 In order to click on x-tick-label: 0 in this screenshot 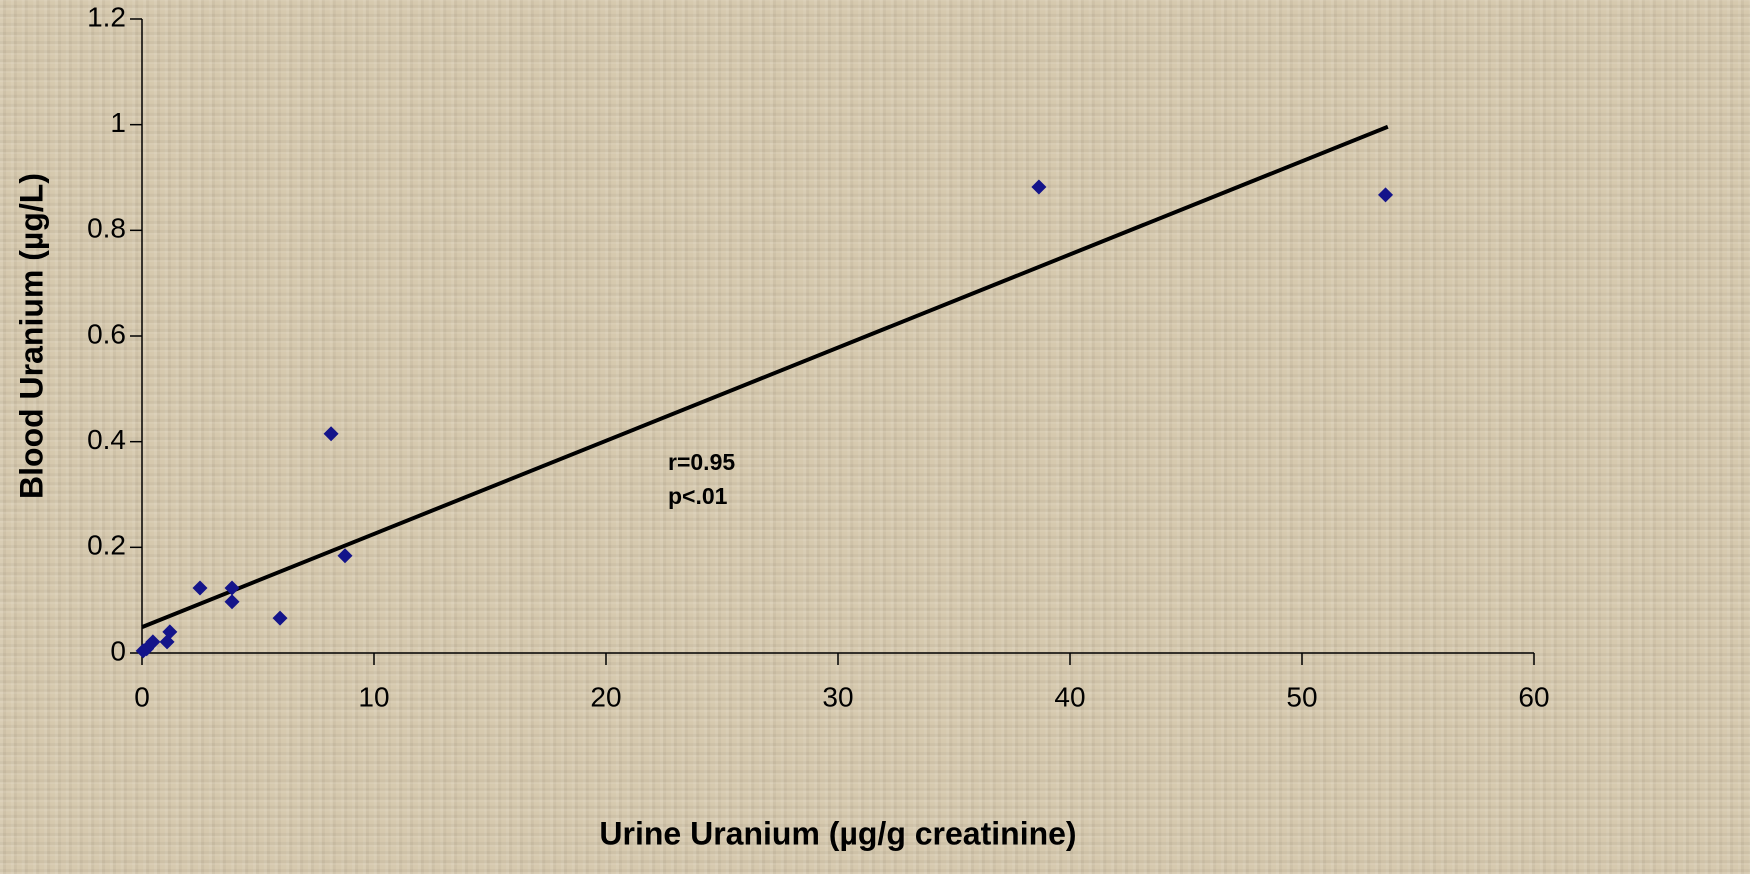, I will do `click(142, 696)`.